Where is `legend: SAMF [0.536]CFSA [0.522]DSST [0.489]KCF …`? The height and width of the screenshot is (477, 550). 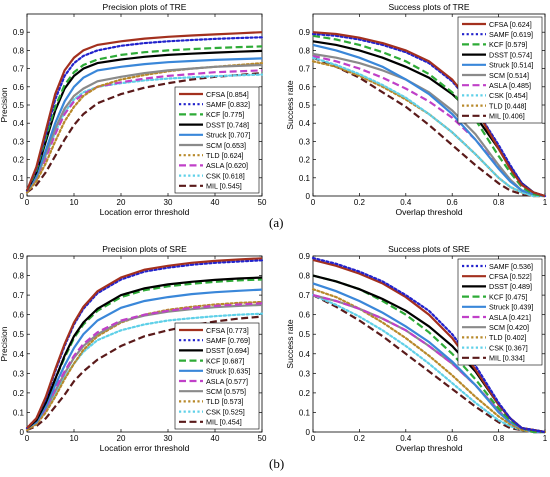 legend: SAMF [0.536]CFSA [0.522]DSST [0.489]KCF … is located at coordinates (500, 312).